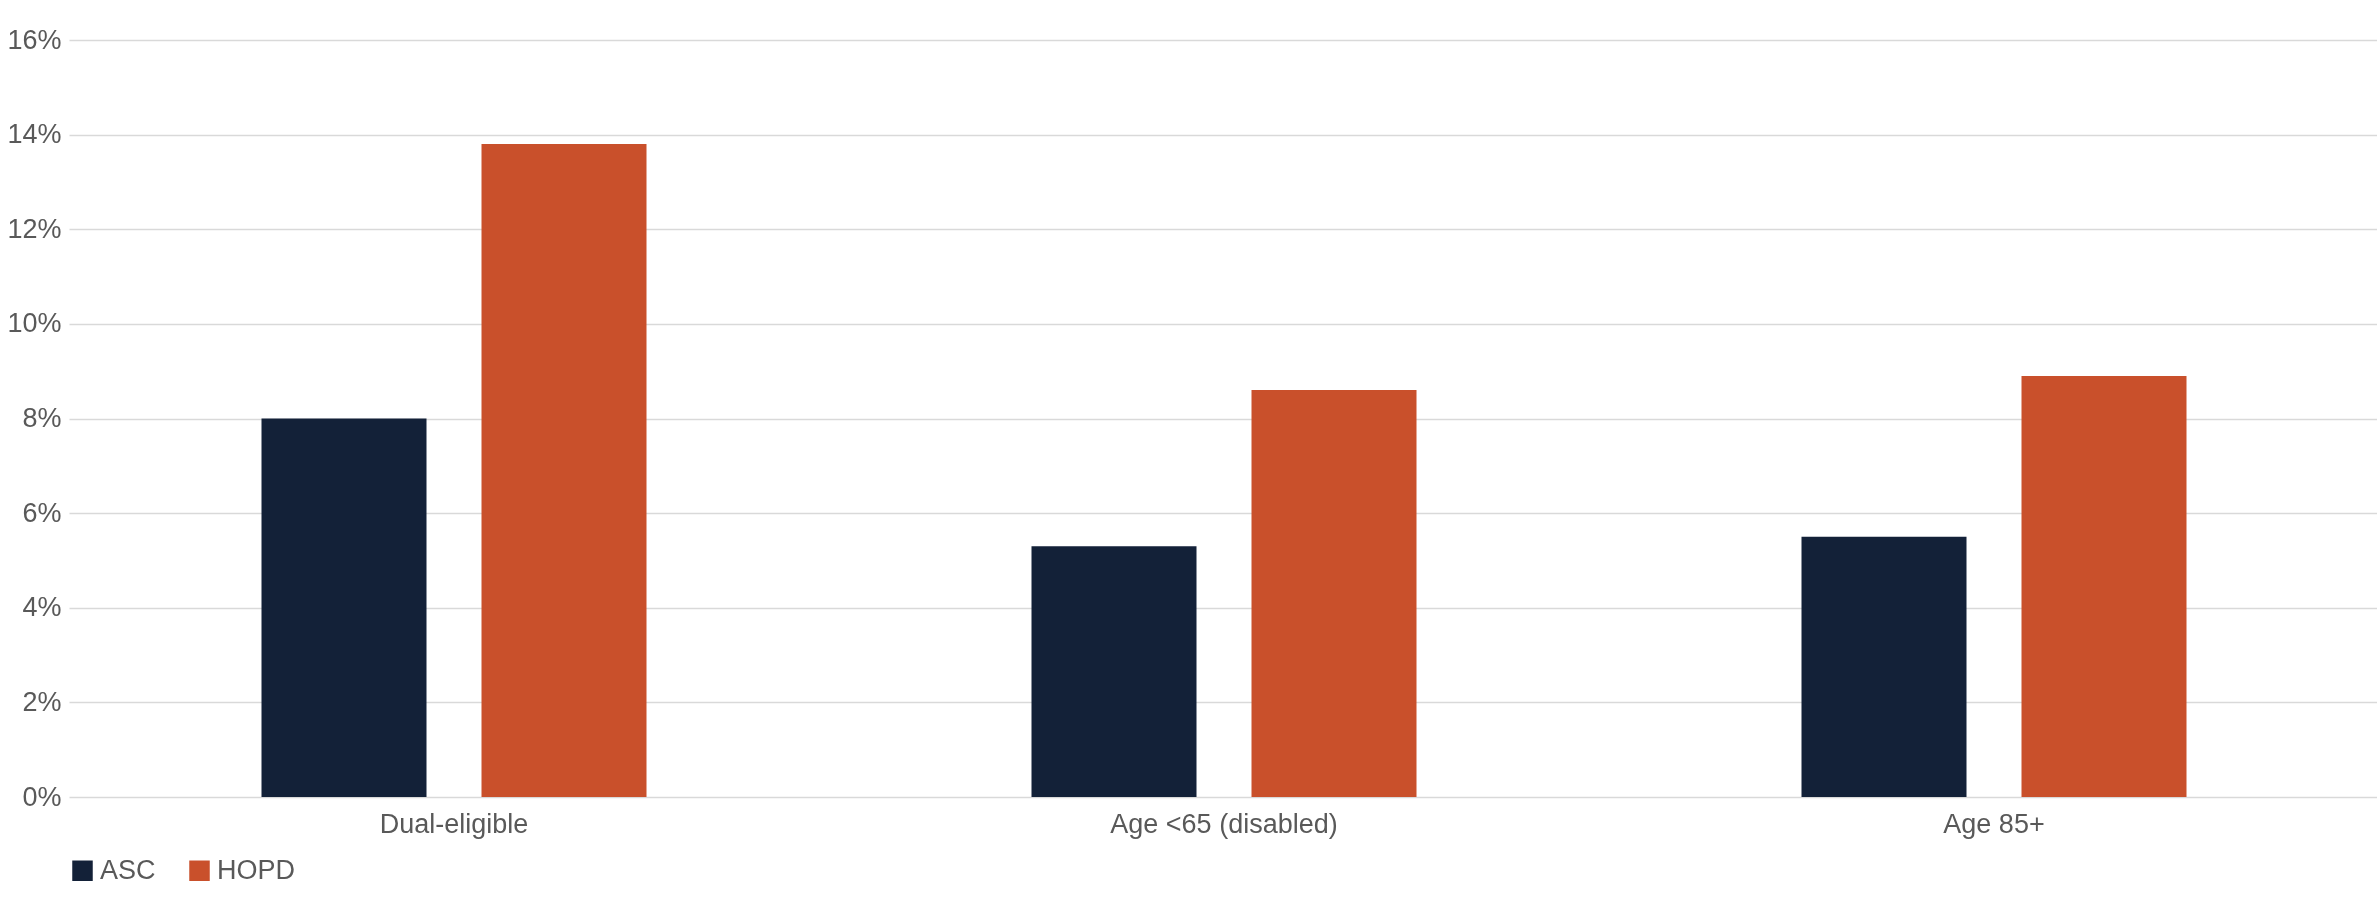  I want to click on y-tick-label: 0%, so click(42, 796).